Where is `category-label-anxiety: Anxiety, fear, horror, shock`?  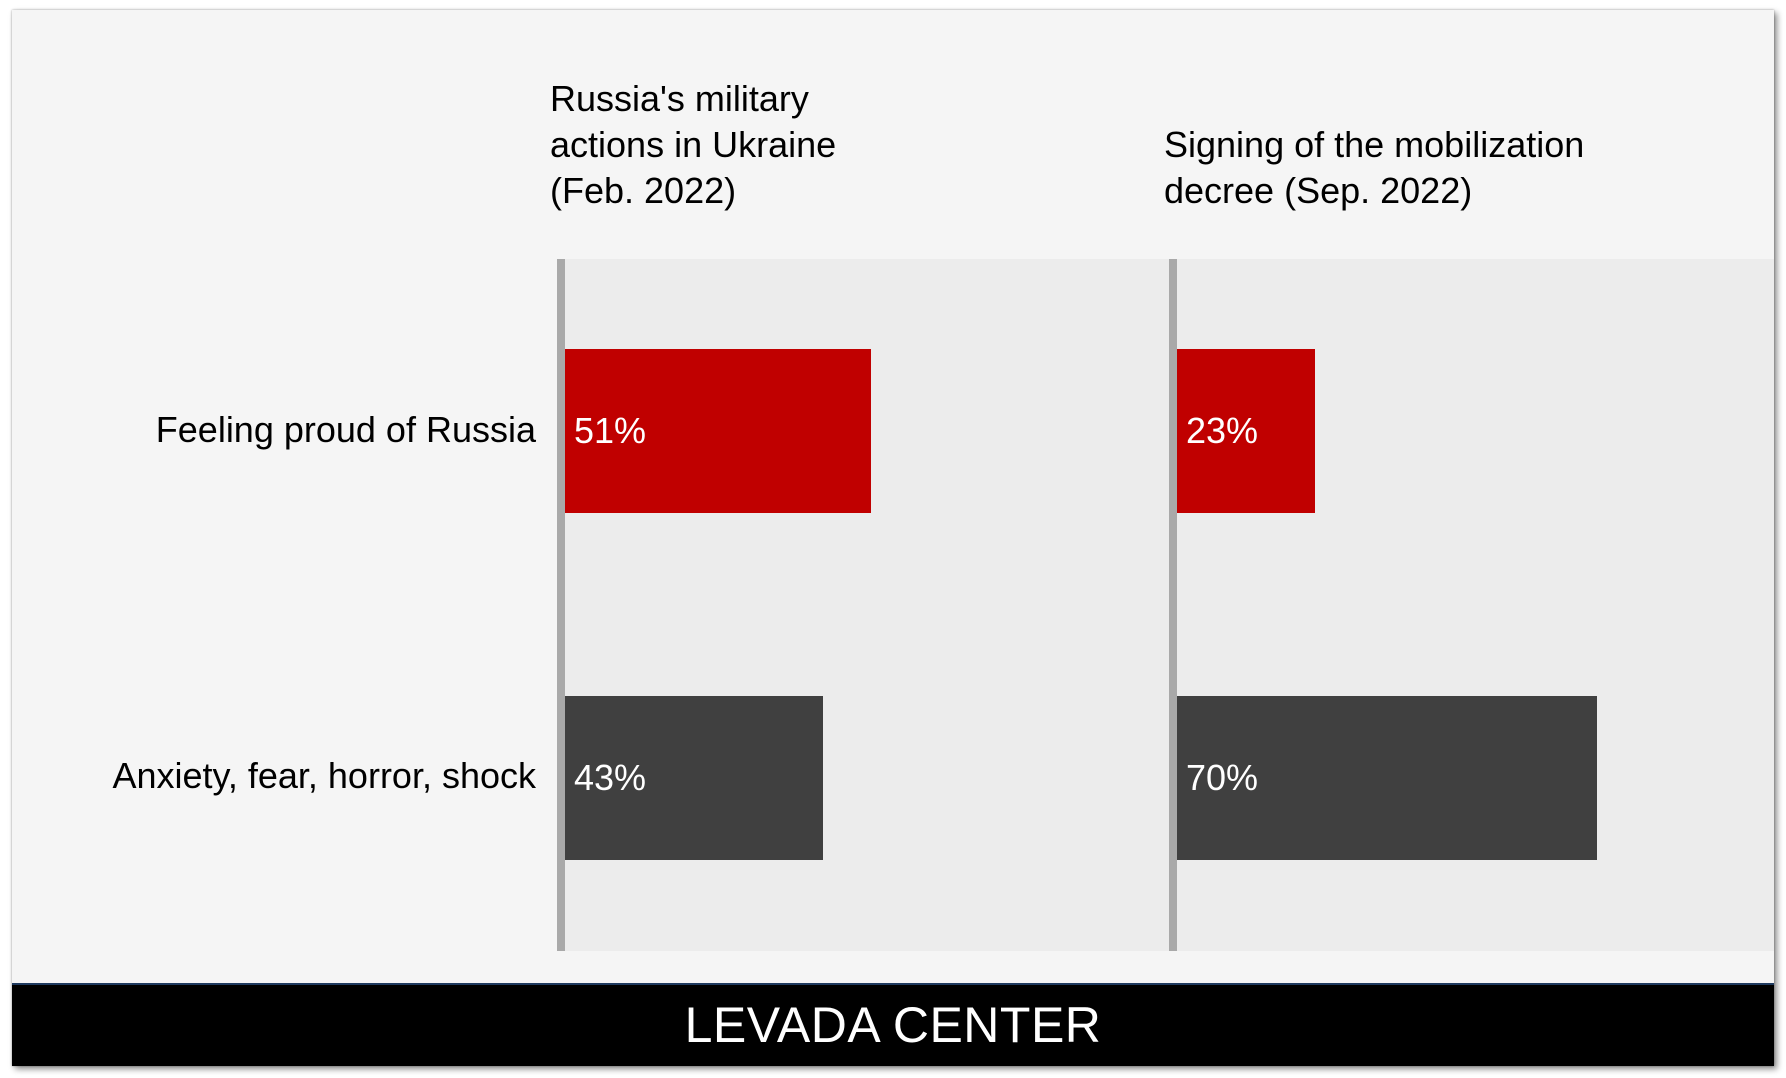 category-label-anxiety: Anxiety, fear, horror, shock is located at coordinates (324, 775).